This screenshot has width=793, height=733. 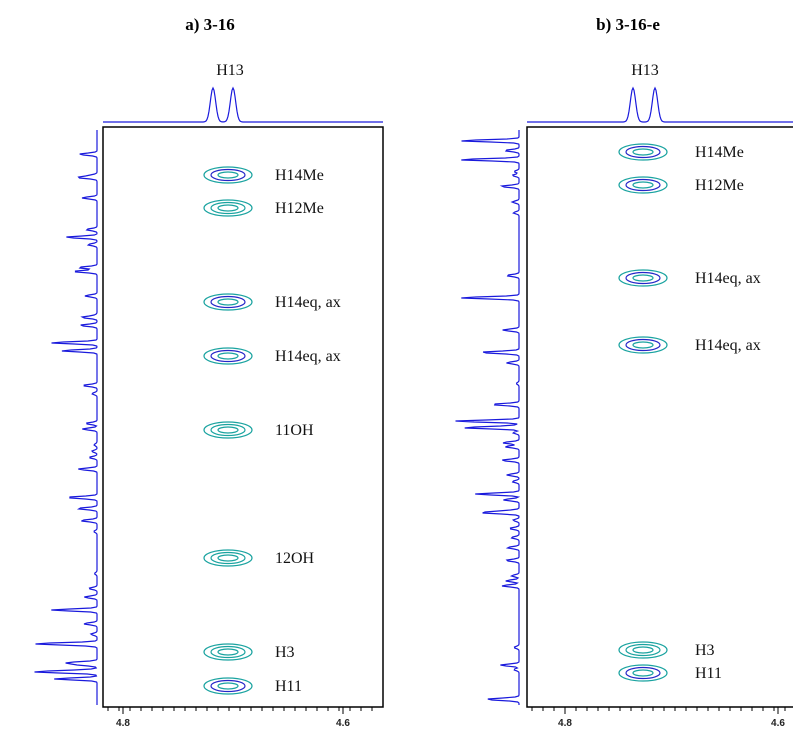 What do you see at coordinates (628, 24) in the screenshot?
I see `panel-title: b) 3-16-e` at bounding box center [628, 24].